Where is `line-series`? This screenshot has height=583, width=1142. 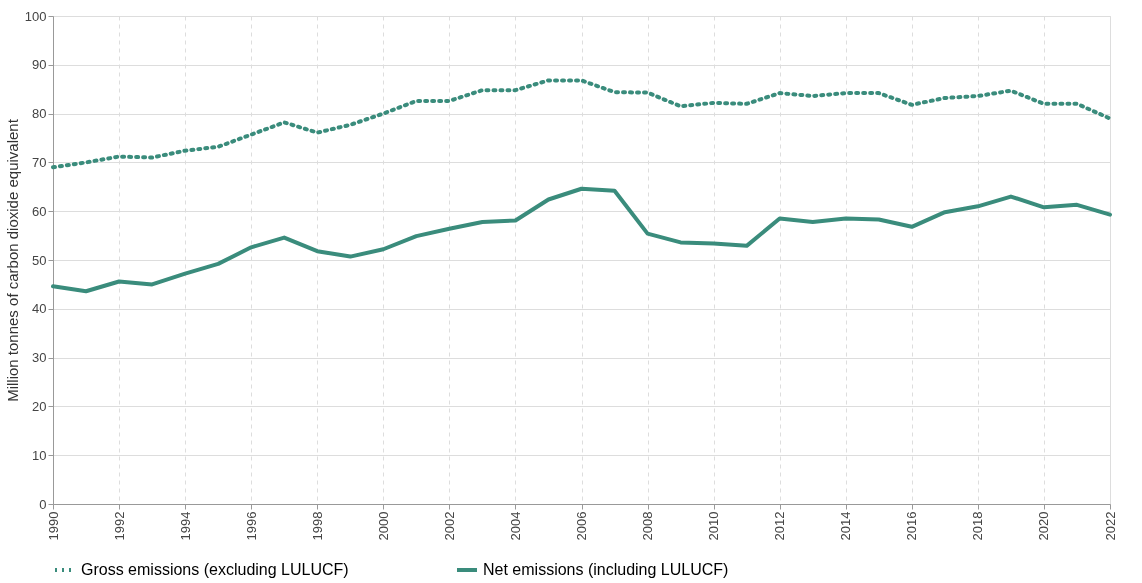 line-series is located at coordinates (581, 124).